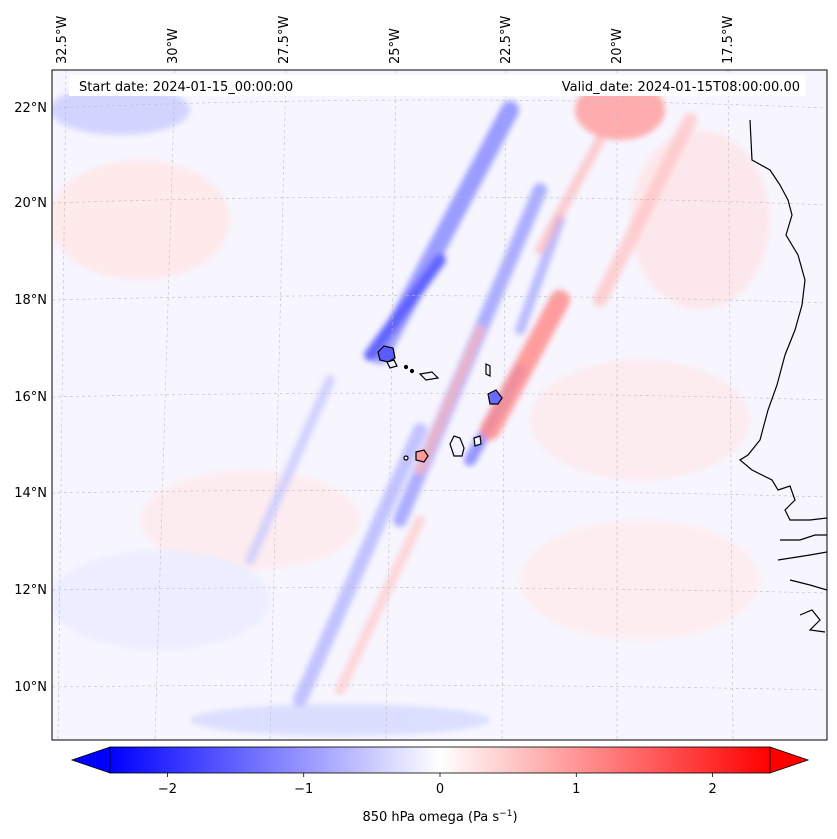 This screenshot has height=839, width=837. What do you see at coordinates (30, 300) in the screenshot?
I see `lat-label: 18°N` at bounding box center [30, 300].